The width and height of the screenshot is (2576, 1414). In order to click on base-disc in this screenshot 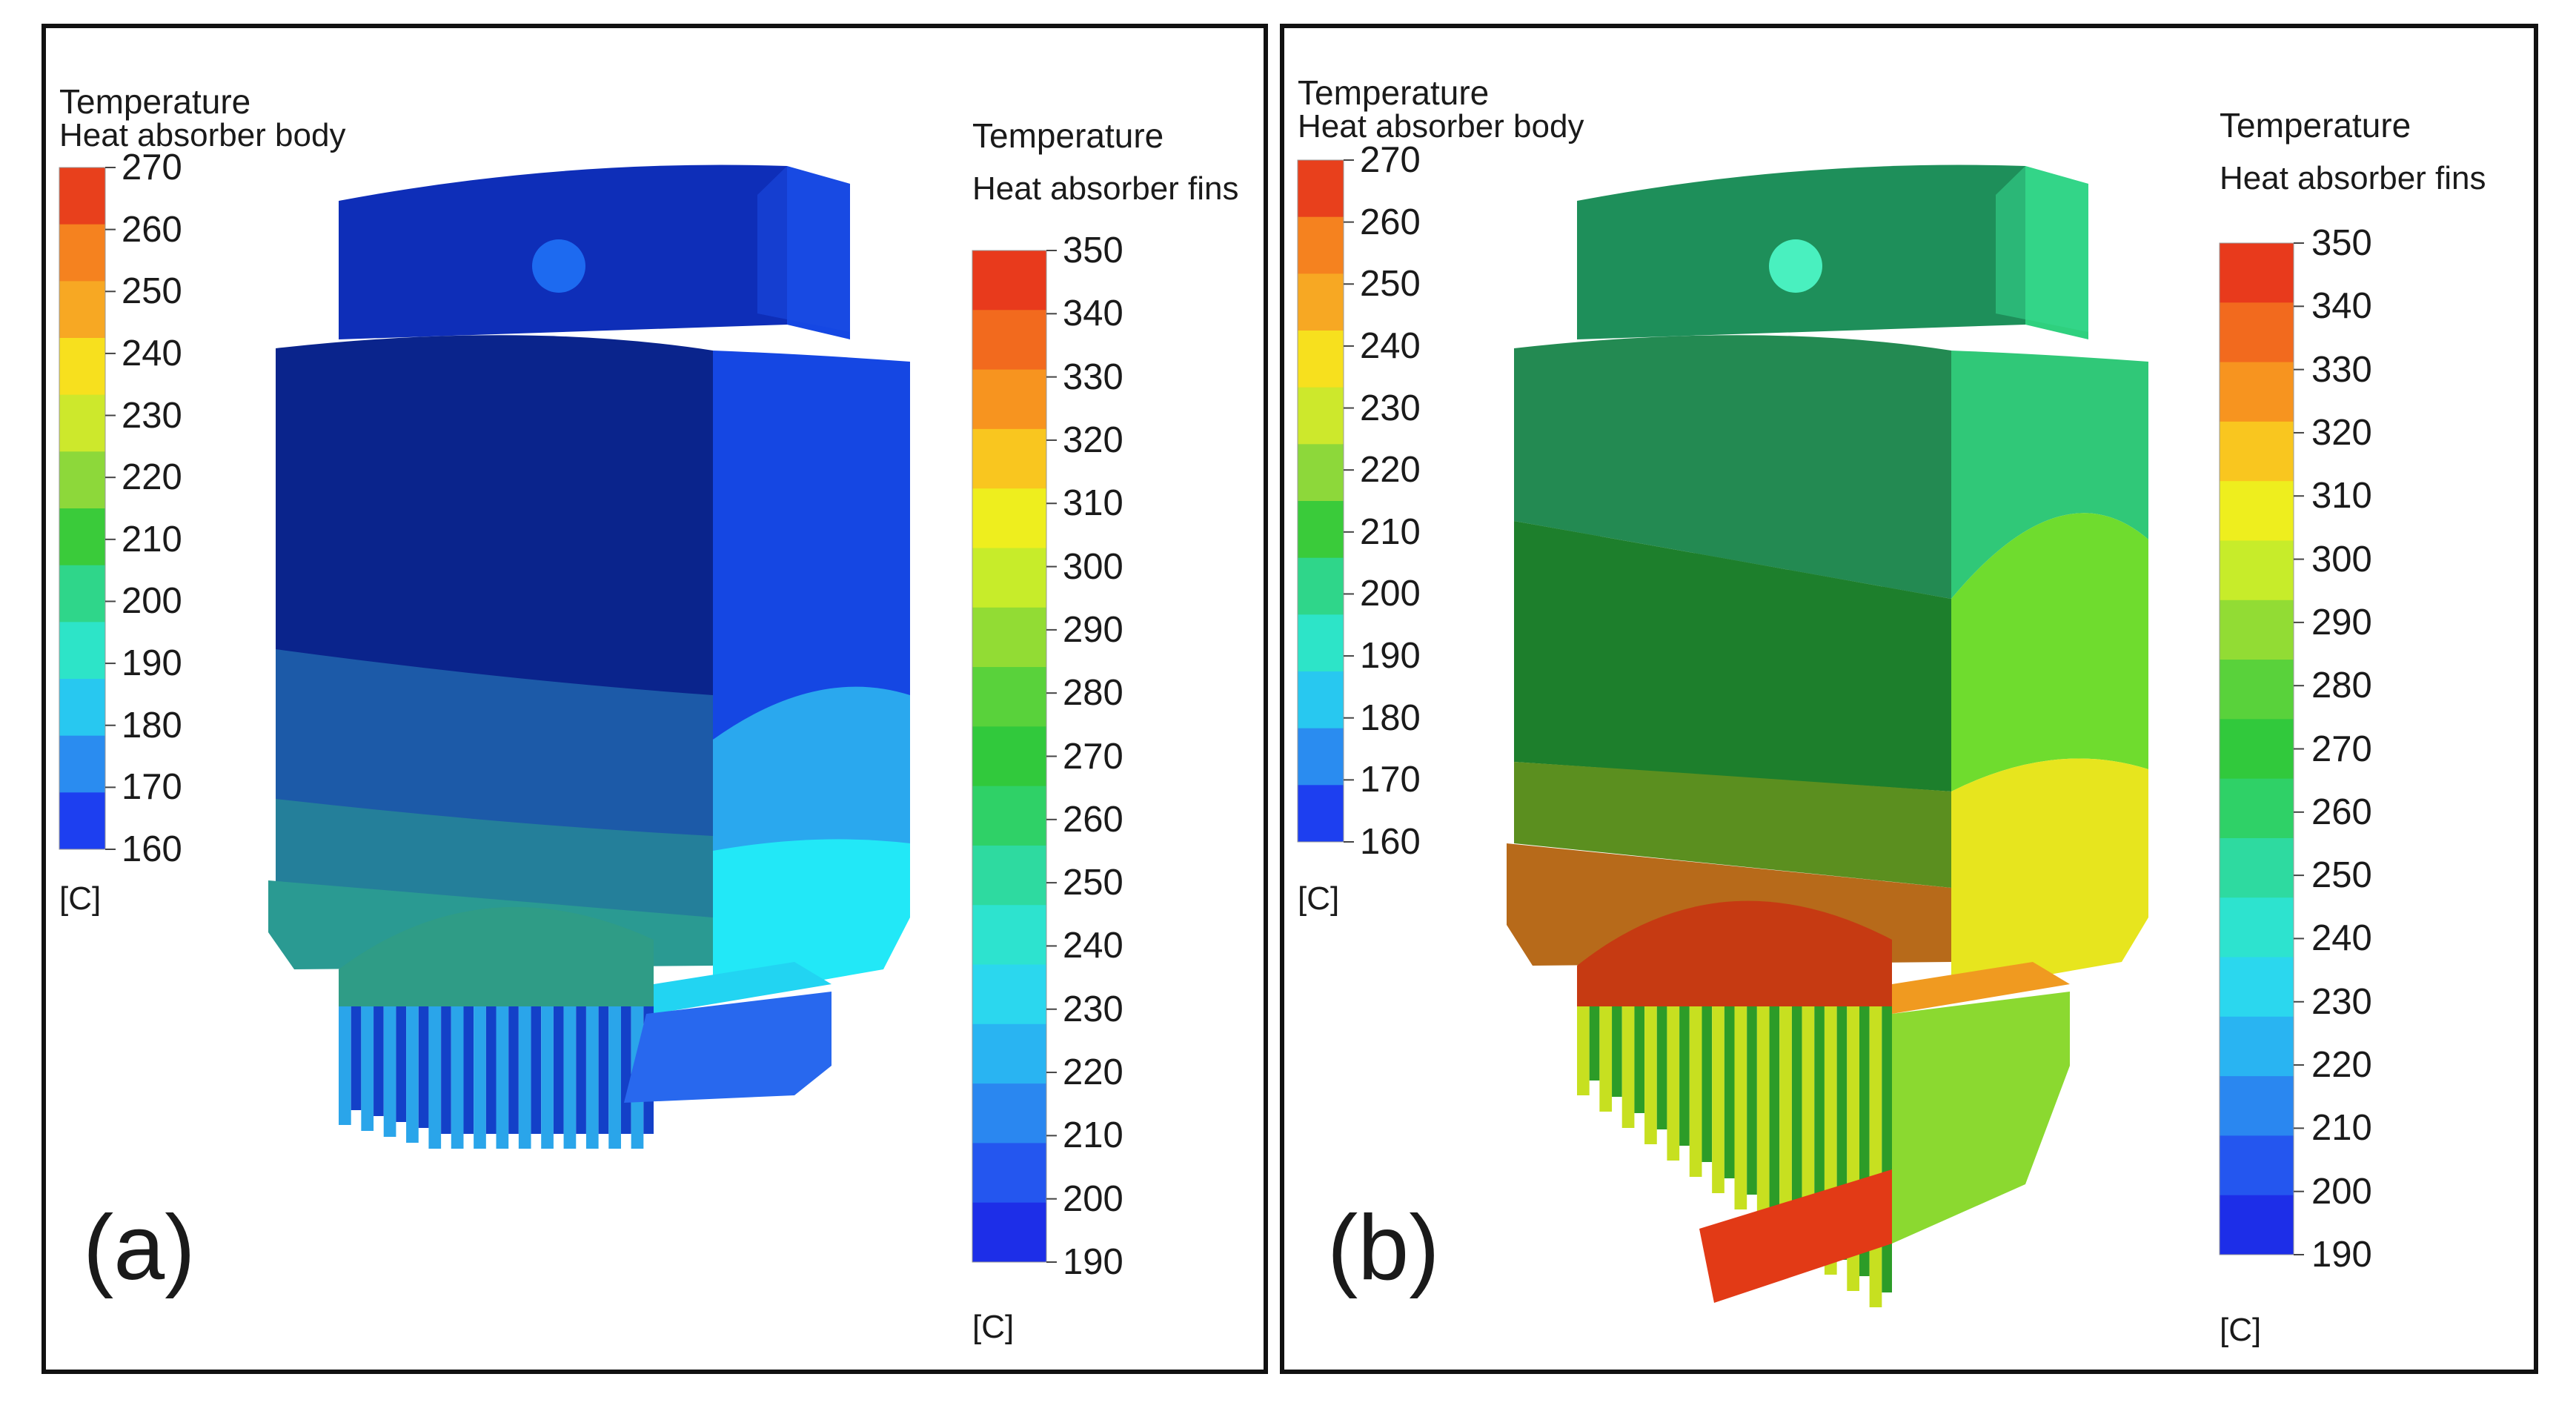, I will do `click(1734, 953)`.